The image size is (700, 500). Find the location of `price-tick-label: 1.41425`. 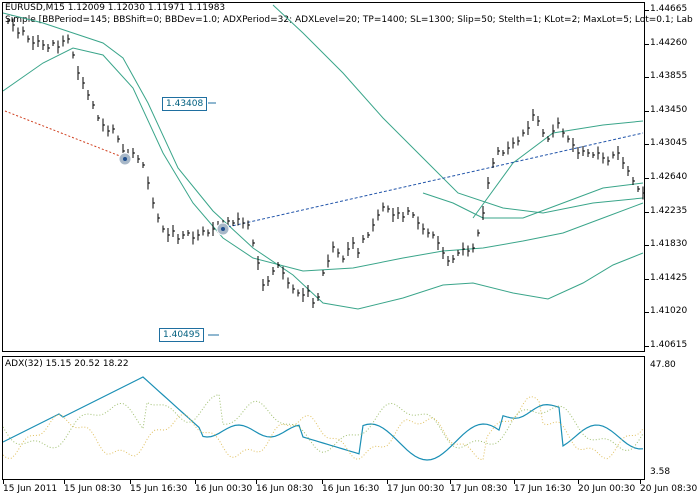

price-tick-label: 1.41425 is located at coordinates (669, 277).